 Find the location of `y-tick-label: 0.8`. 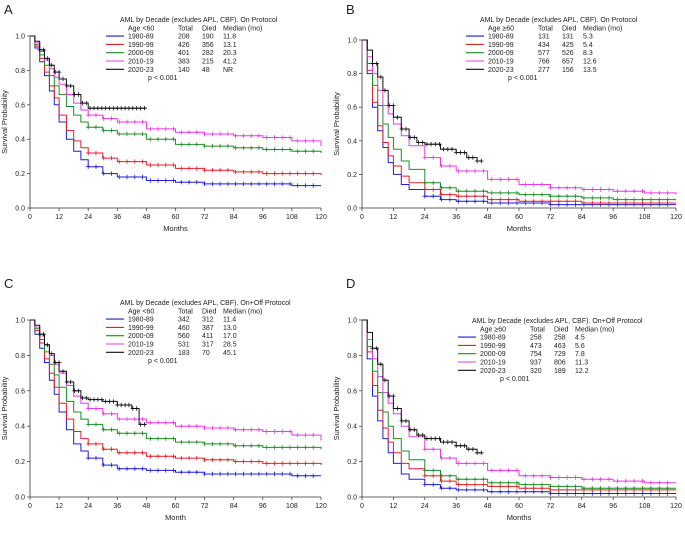

y-tick-label: 0.8 is located at coordinates (20, 71).